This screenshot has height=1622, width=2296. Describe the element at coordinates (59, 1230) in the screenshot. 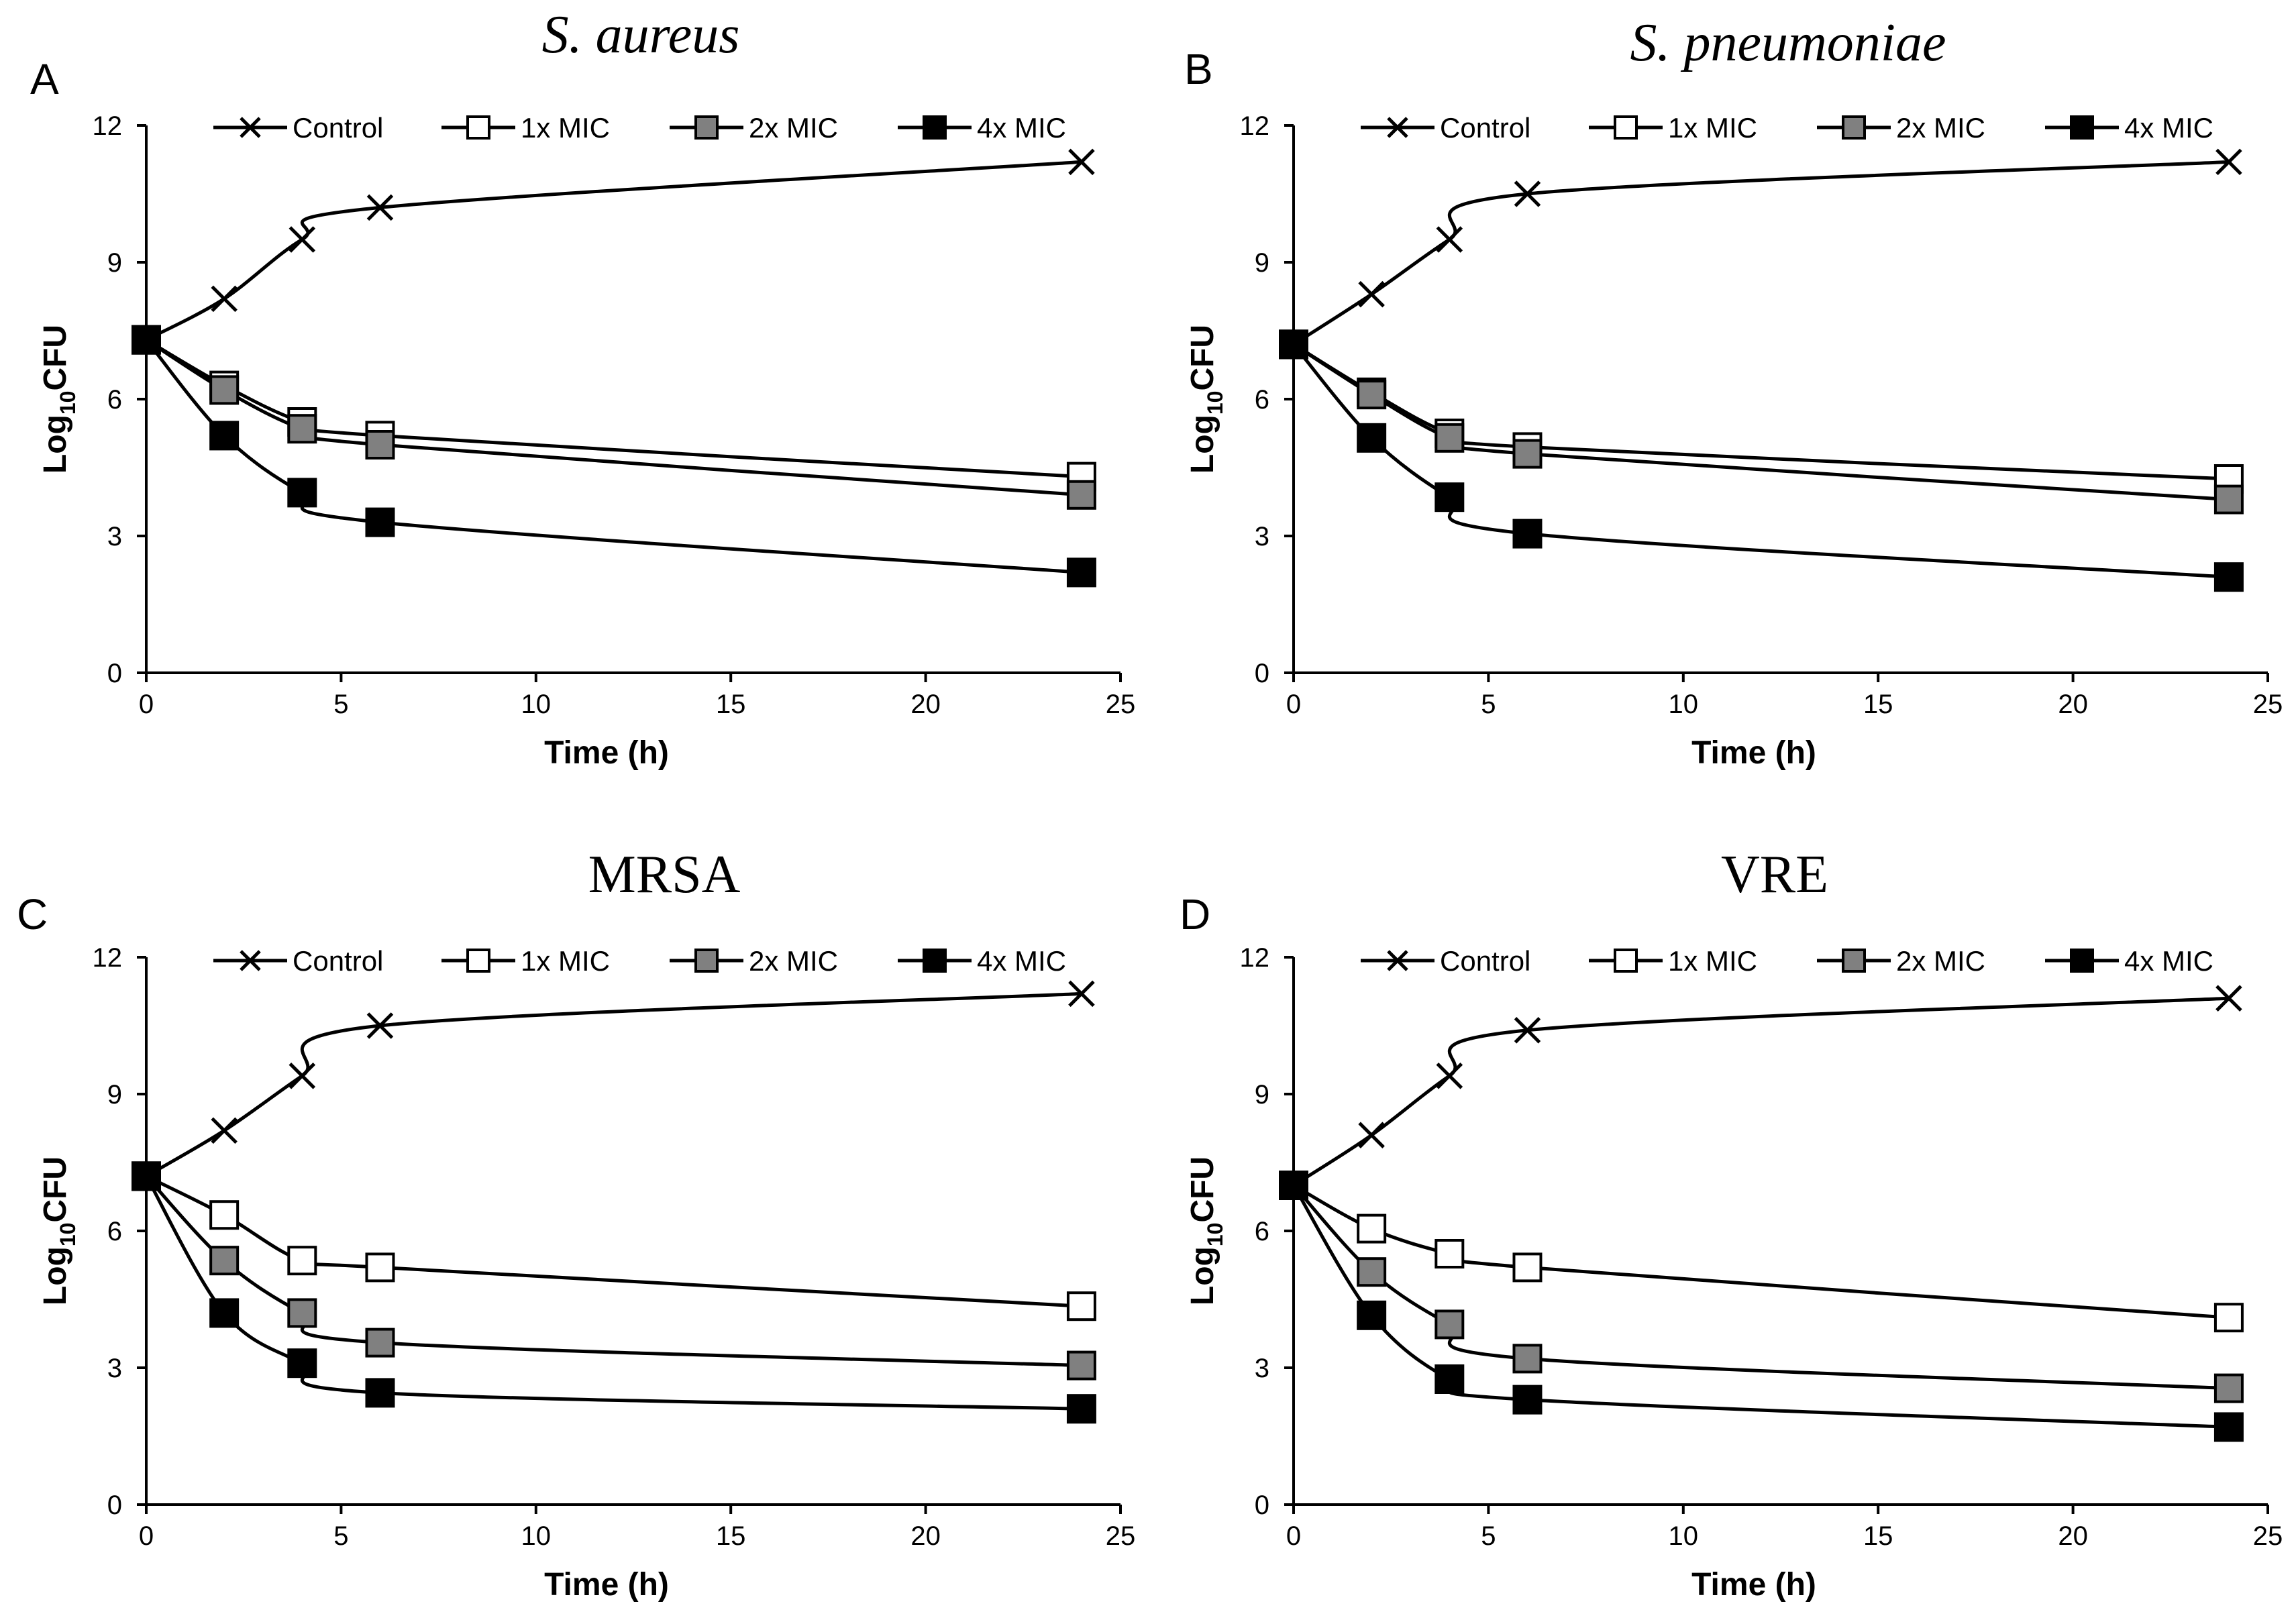

I see `panel-c-ylabel: Log10CFU` at that location.